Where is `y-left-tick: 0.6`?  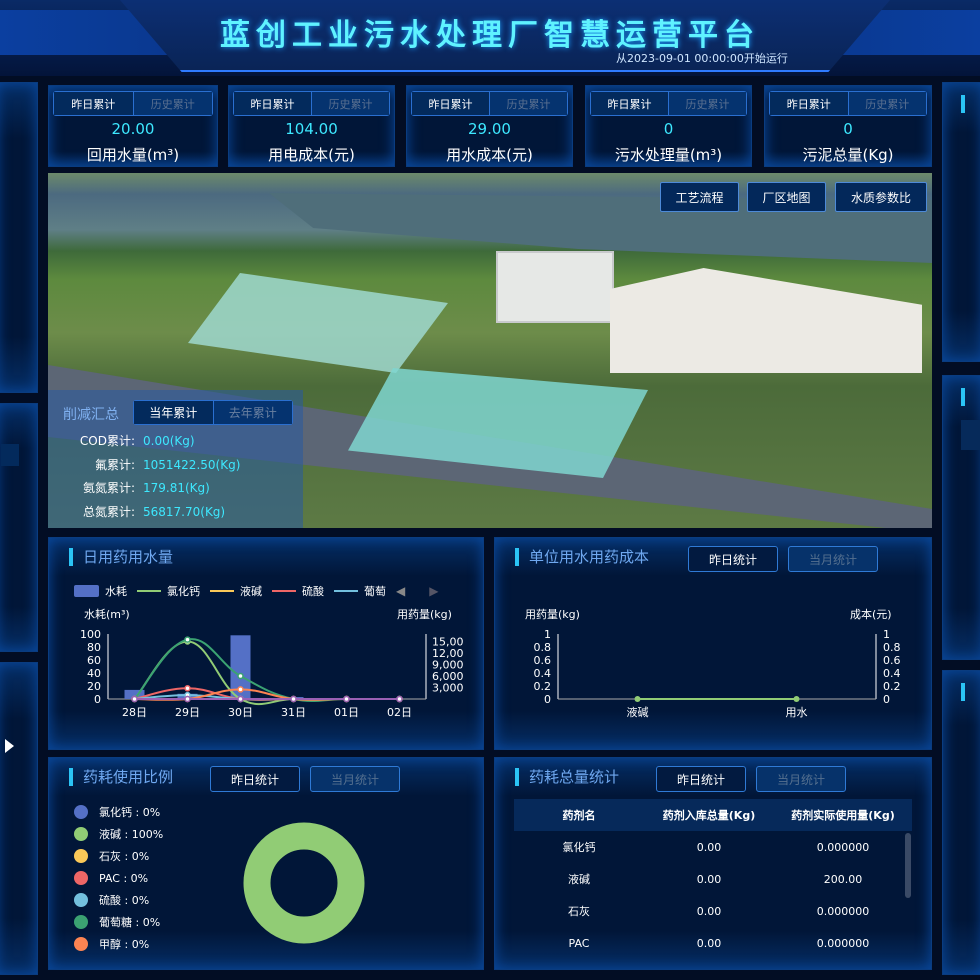 y-left-tick: 0.6 is located at coordinates (543, 660).